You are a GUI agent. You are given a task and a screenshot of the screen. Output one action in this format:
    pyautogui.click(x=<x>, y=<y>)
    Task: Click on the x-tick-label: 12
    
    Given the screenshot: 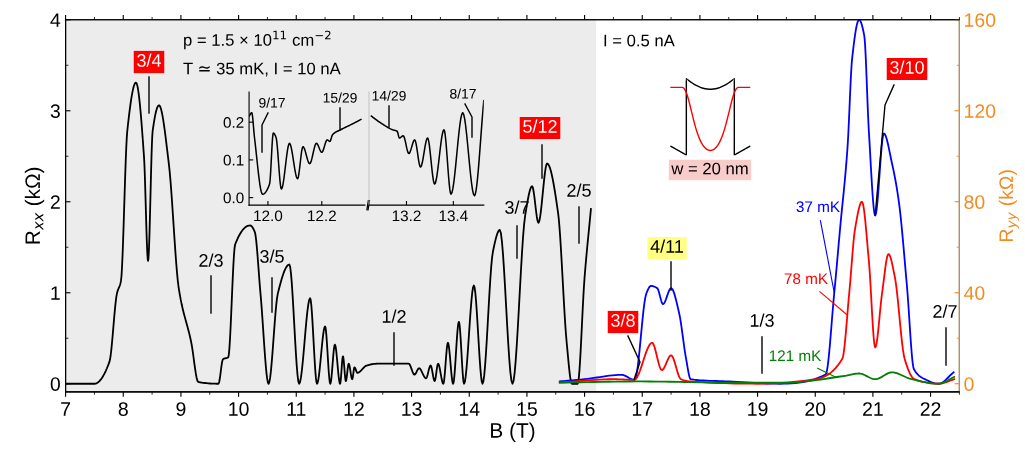 What is the action you would take?
    pyautogui.click(x=354, y=409)
    